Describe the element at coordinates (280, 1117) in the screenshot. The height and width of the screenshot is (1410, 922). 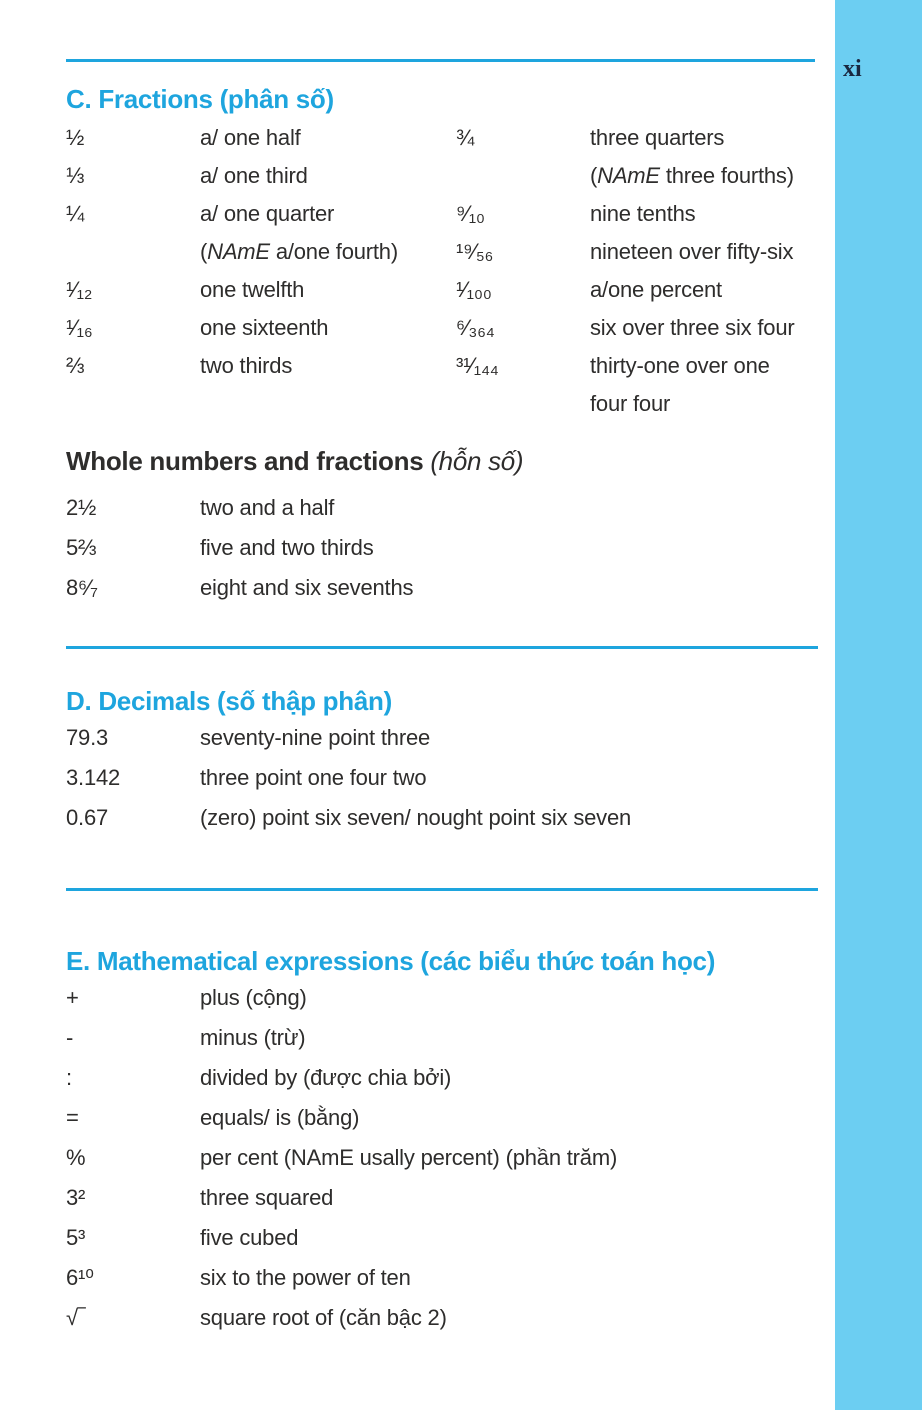
I see `description-cell: equals/ is (bằng)` at that location.